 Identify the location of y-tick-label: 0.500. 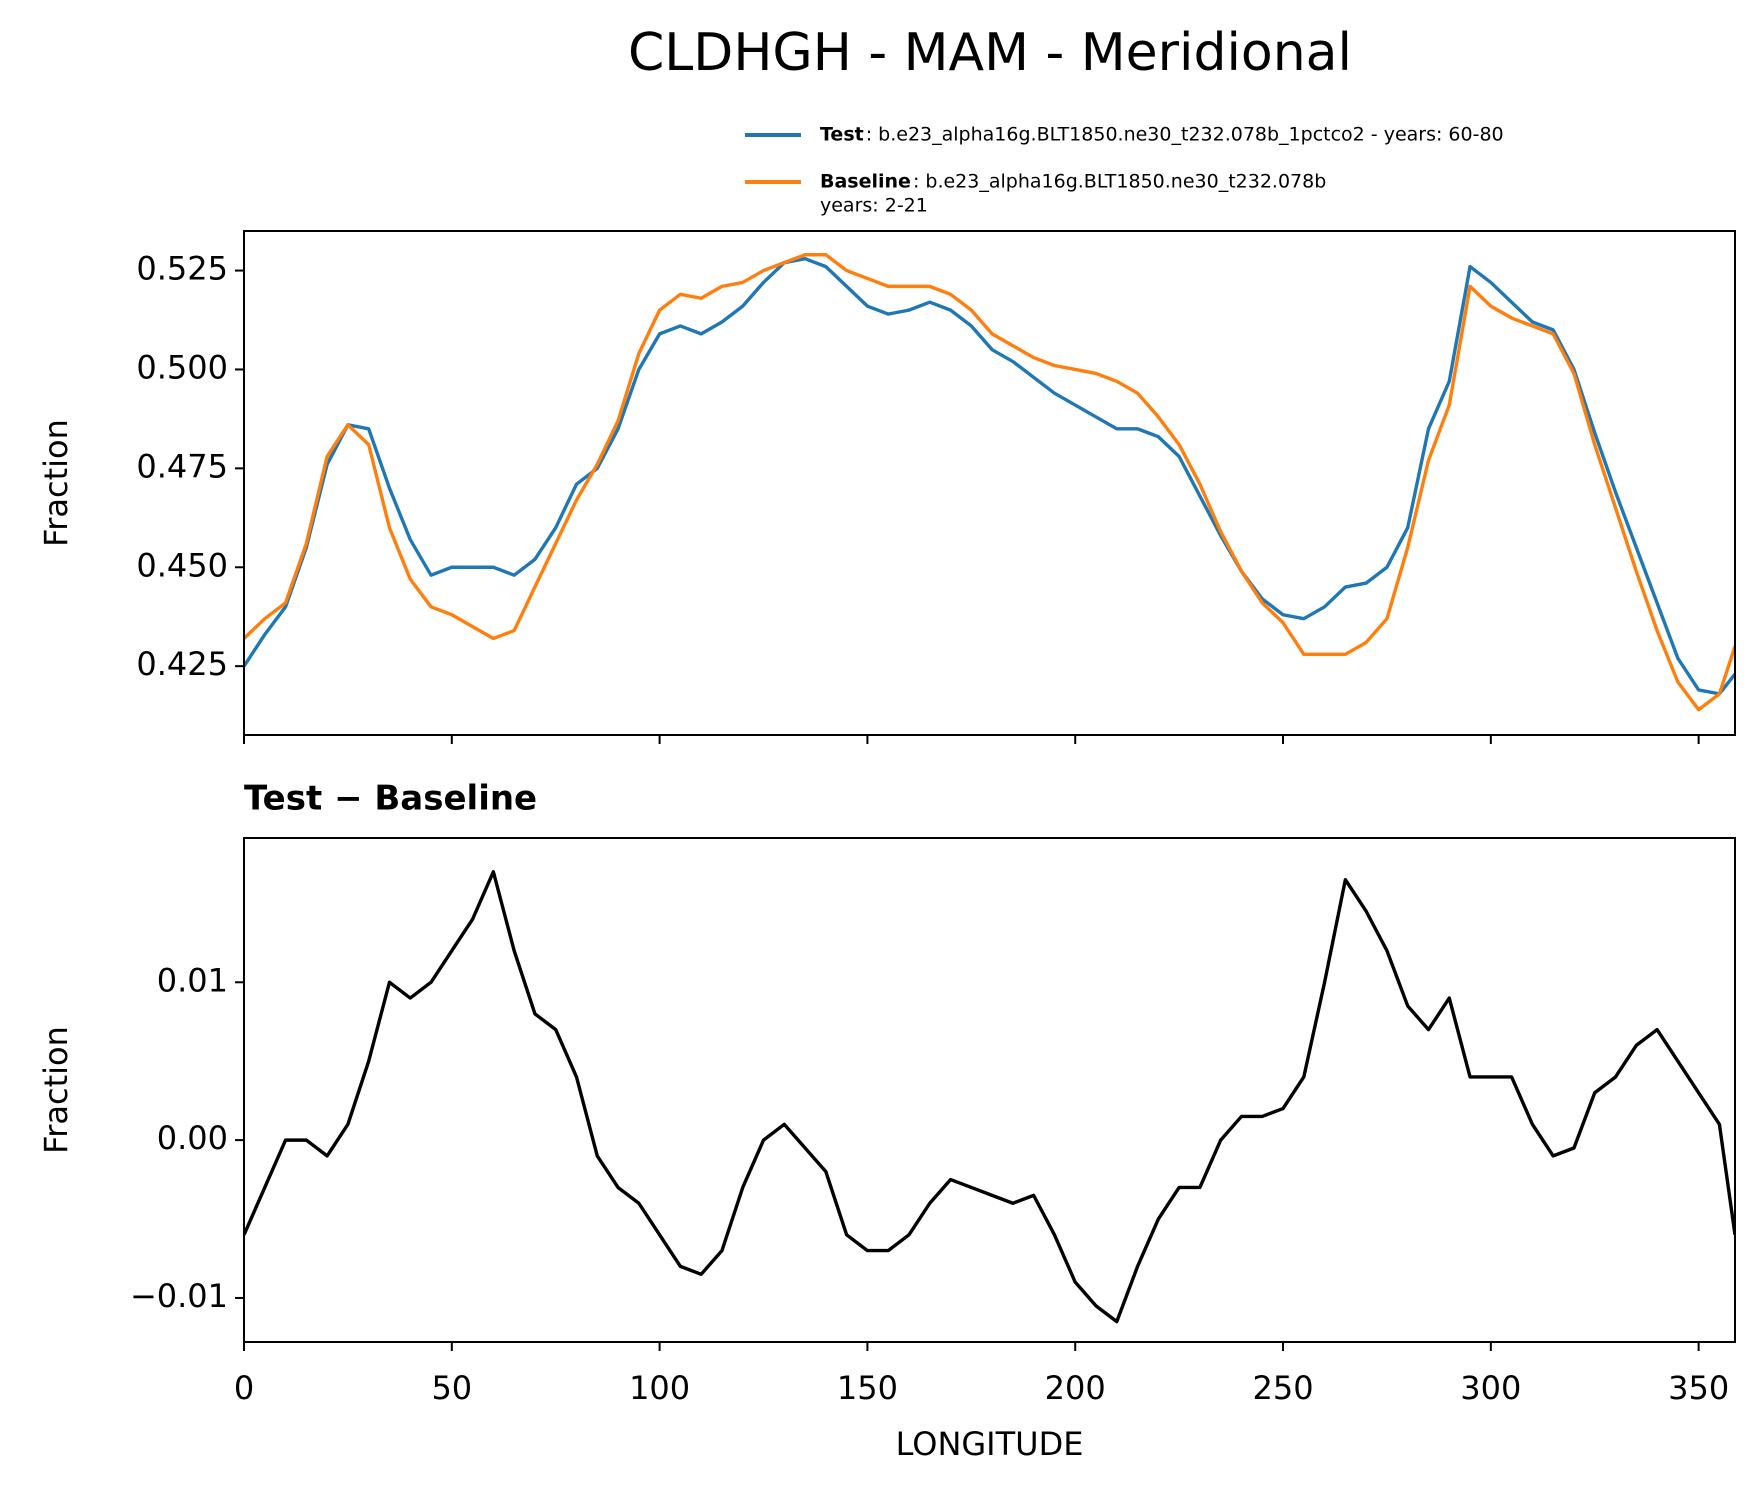
(182, 367).